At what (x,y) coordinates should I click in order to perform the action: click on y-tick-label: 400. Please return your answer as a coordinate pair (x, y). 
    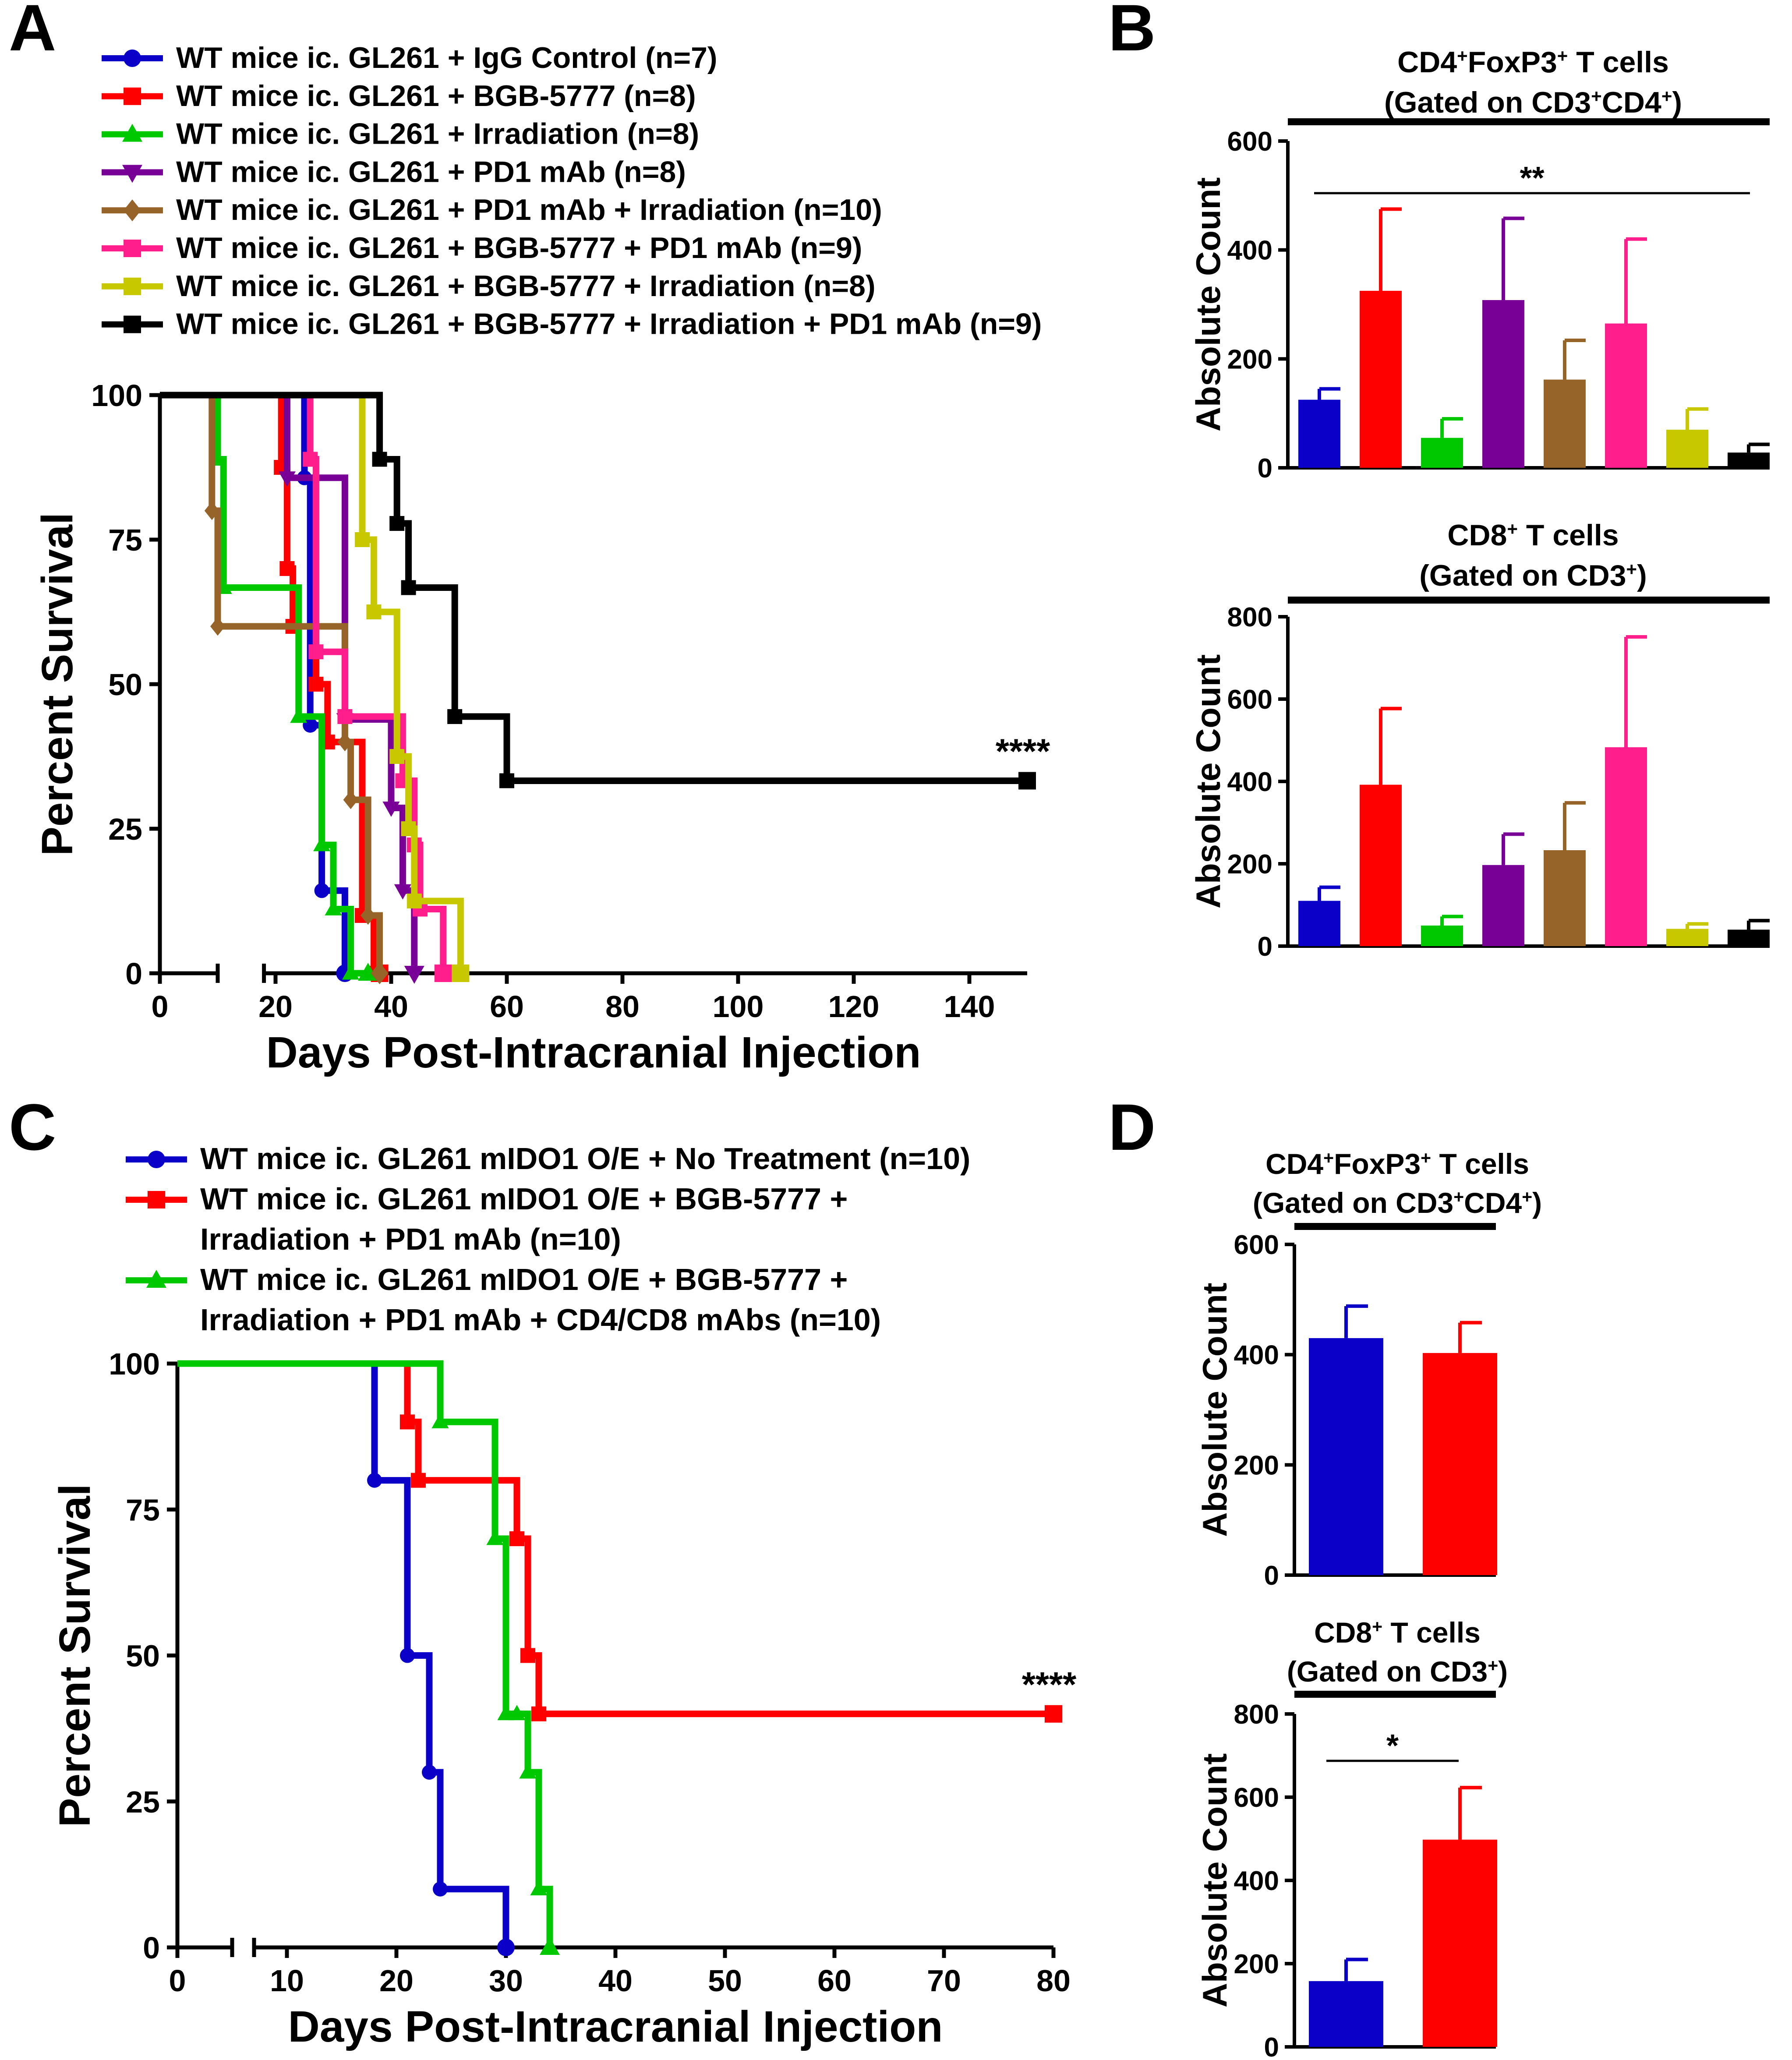
    Looking at the image, I should click on (1256, 1881).